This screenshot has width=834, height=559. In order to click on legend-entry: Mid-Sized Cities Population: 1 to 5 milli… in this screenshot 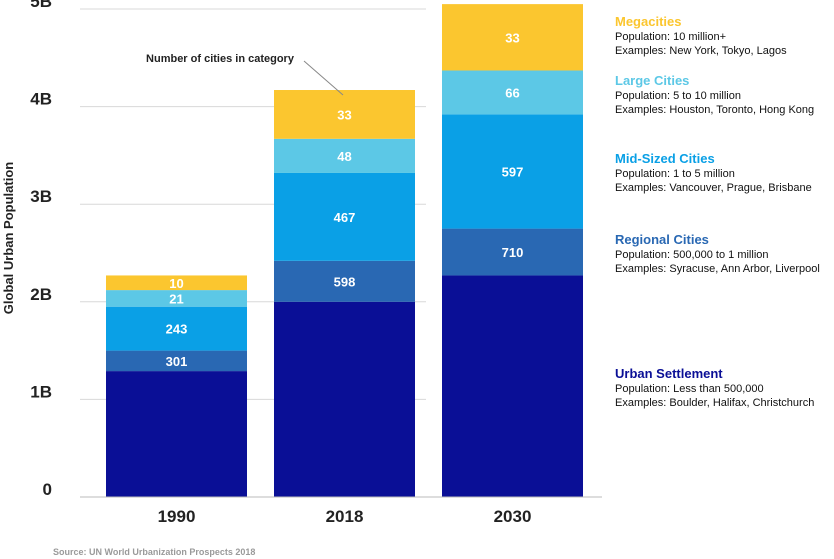, I will do `click(724, 173)`.